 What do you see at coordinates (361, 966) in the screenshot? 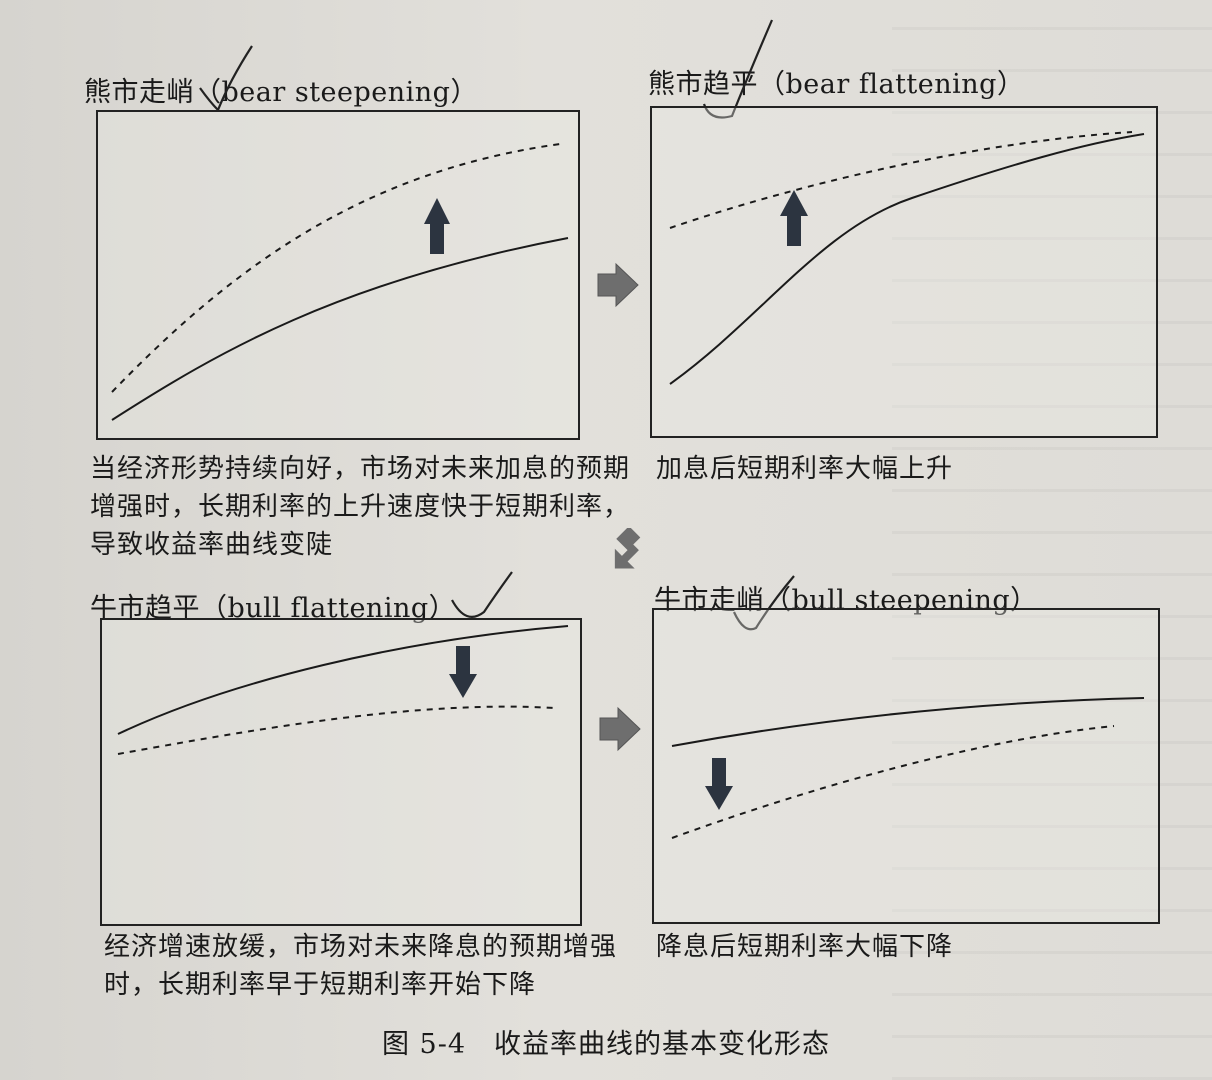
I see `panel-caption-bull-flattening: 经济增速放缓，市场对未来降息的预期增强时，长期利率早于短期利率开始下降` at bounding box center [361, 966].